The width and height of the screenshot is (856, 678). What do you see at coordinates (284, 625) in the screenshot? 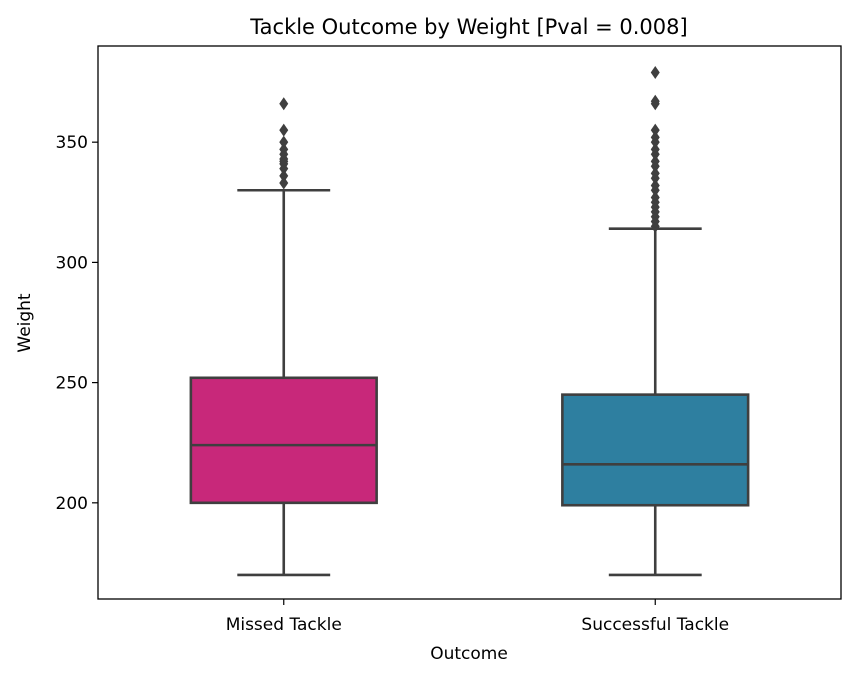
I see `x-tick-label: Missed Tackle` at bounding box center [284, 625].